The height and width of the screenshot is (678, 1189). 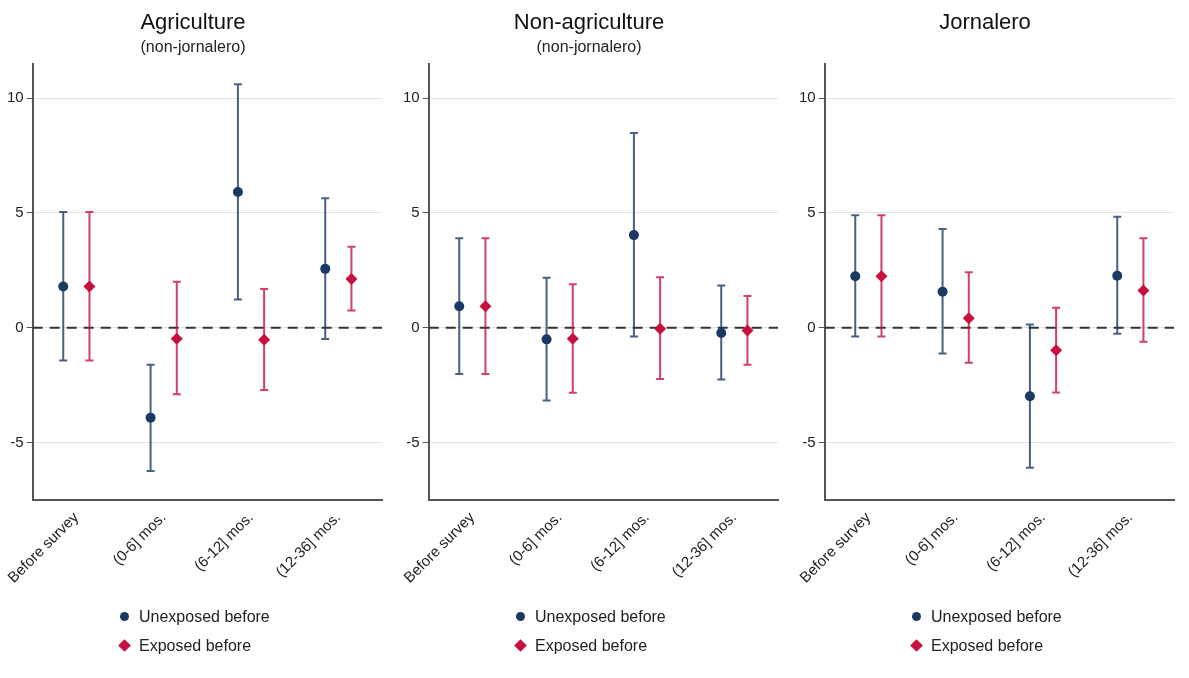 I want to click on chart-title: Jornalero, so click(x=985, y=22).